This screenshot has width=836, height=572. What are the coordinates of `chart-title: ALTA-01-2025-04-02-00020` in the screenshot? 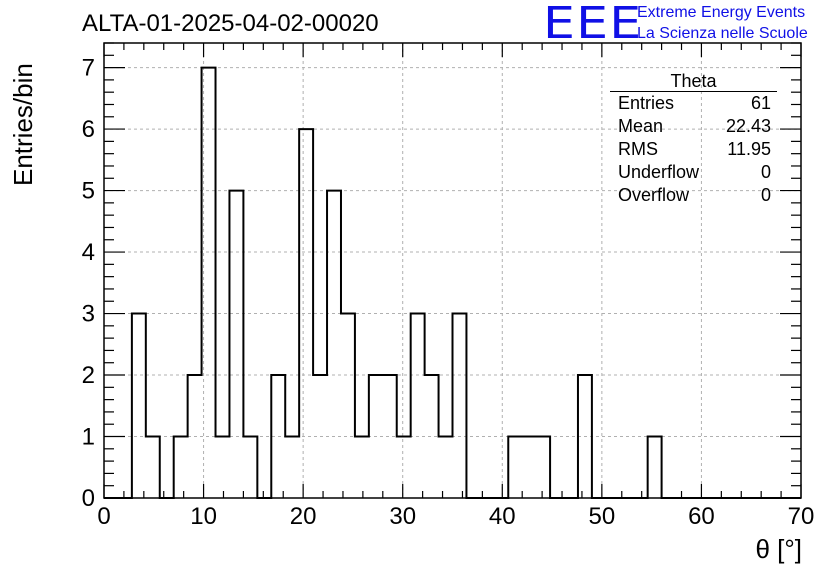 It's located at (230, 23).